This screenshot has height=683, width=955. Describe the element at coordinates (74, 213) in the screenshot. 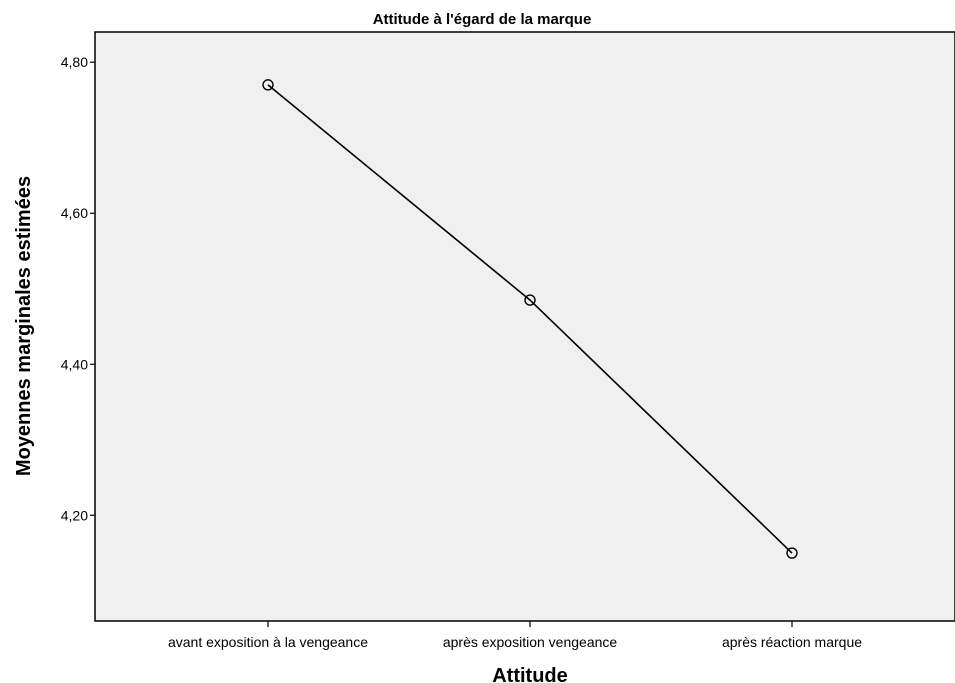

I see `y-tick-label: 4,60` at that location.